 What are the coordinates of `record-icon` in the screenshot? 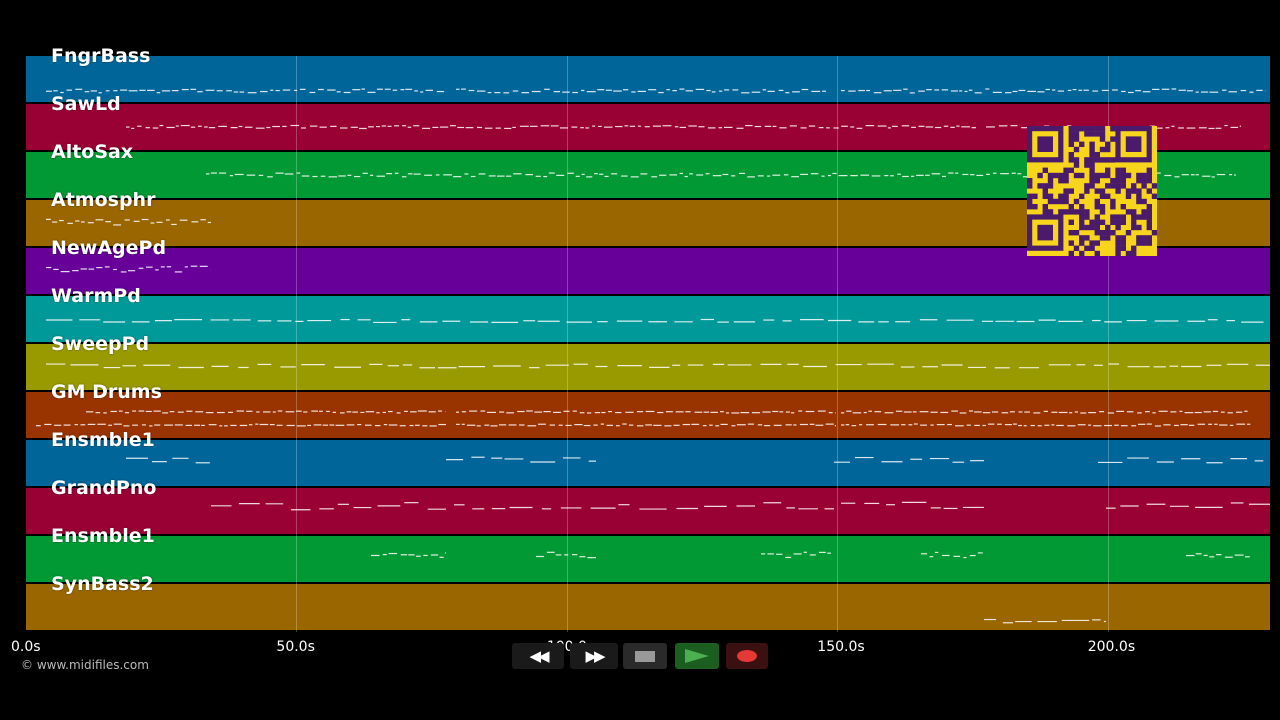 It's located at (747, 656).